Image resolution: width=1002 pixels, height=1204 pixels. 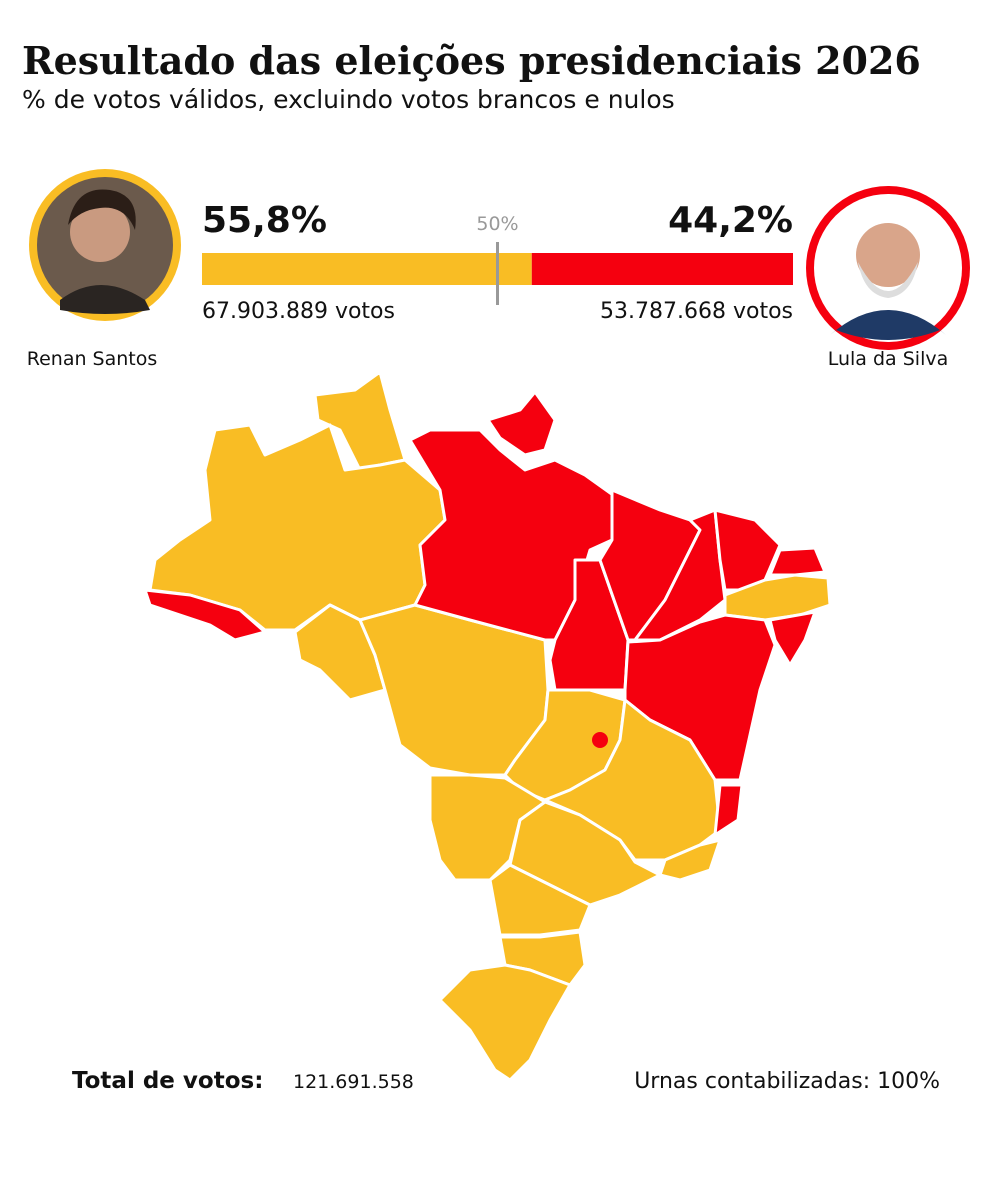 What do you see at coordinates (264, 220) in the screenshot?
I see `share-label: 55,8%` at bounding box center [264, 220].